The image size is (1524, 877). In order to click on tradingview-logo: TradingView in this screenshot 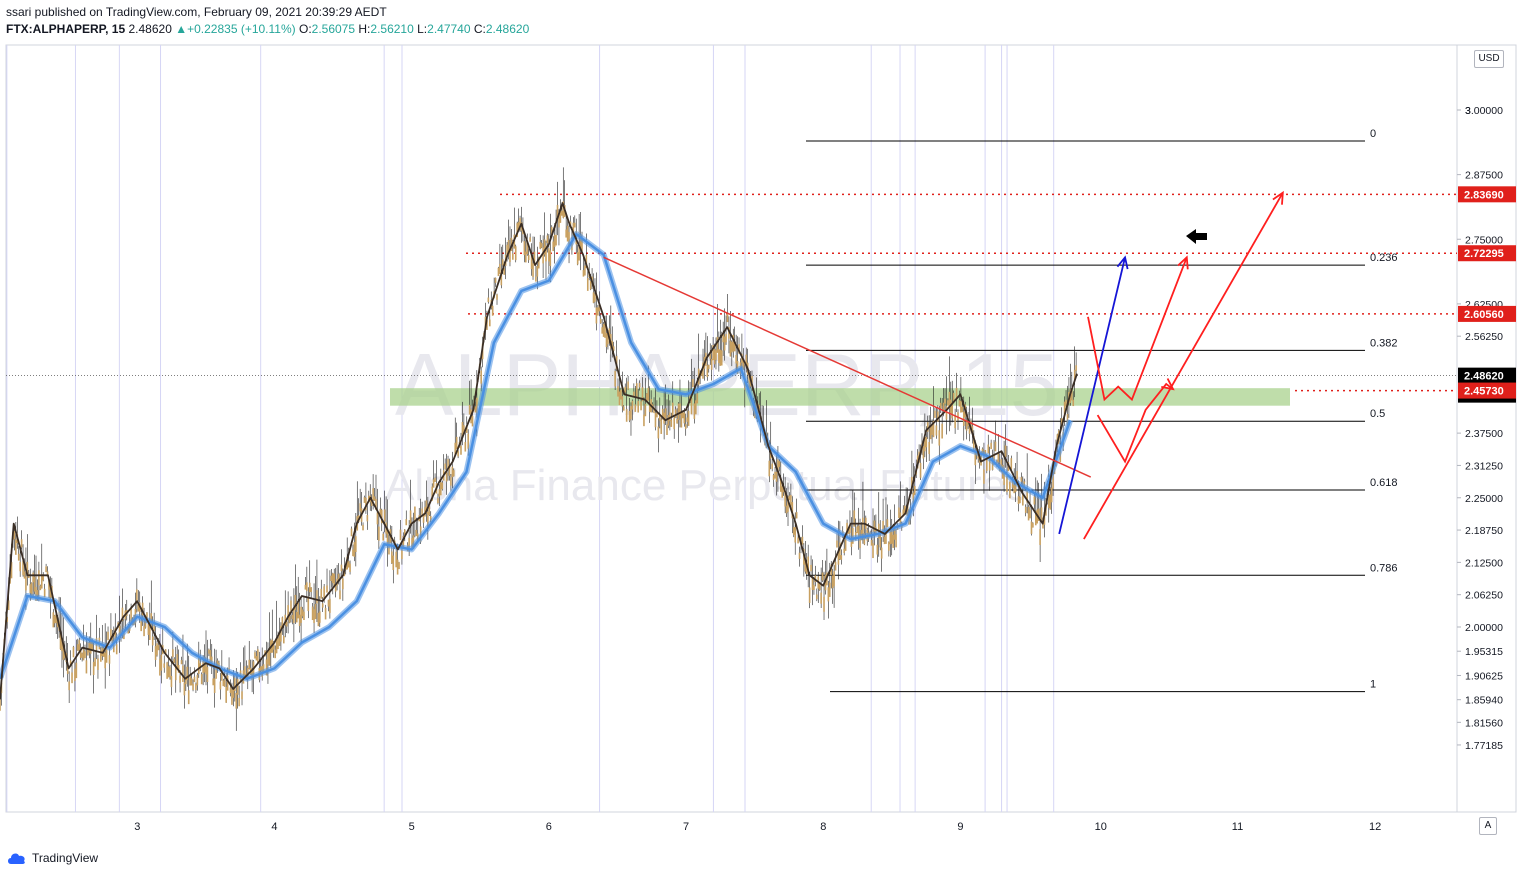, I will do `click(52, 858)`.